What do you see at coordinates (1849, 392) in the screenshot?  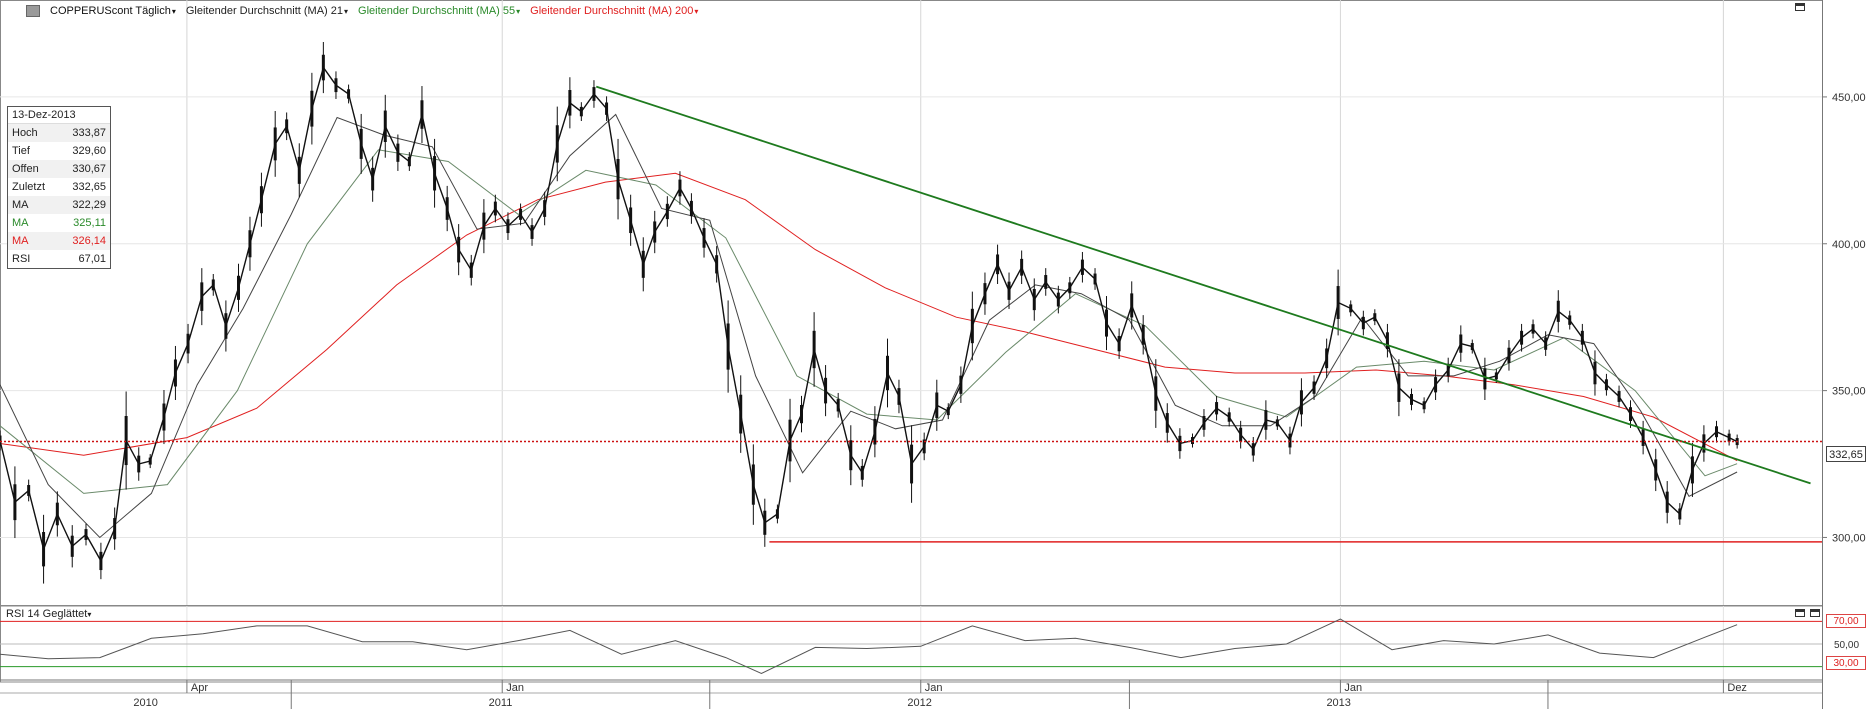 I see `y-tick-label: 350,00` at bounding box center [1849, 392].